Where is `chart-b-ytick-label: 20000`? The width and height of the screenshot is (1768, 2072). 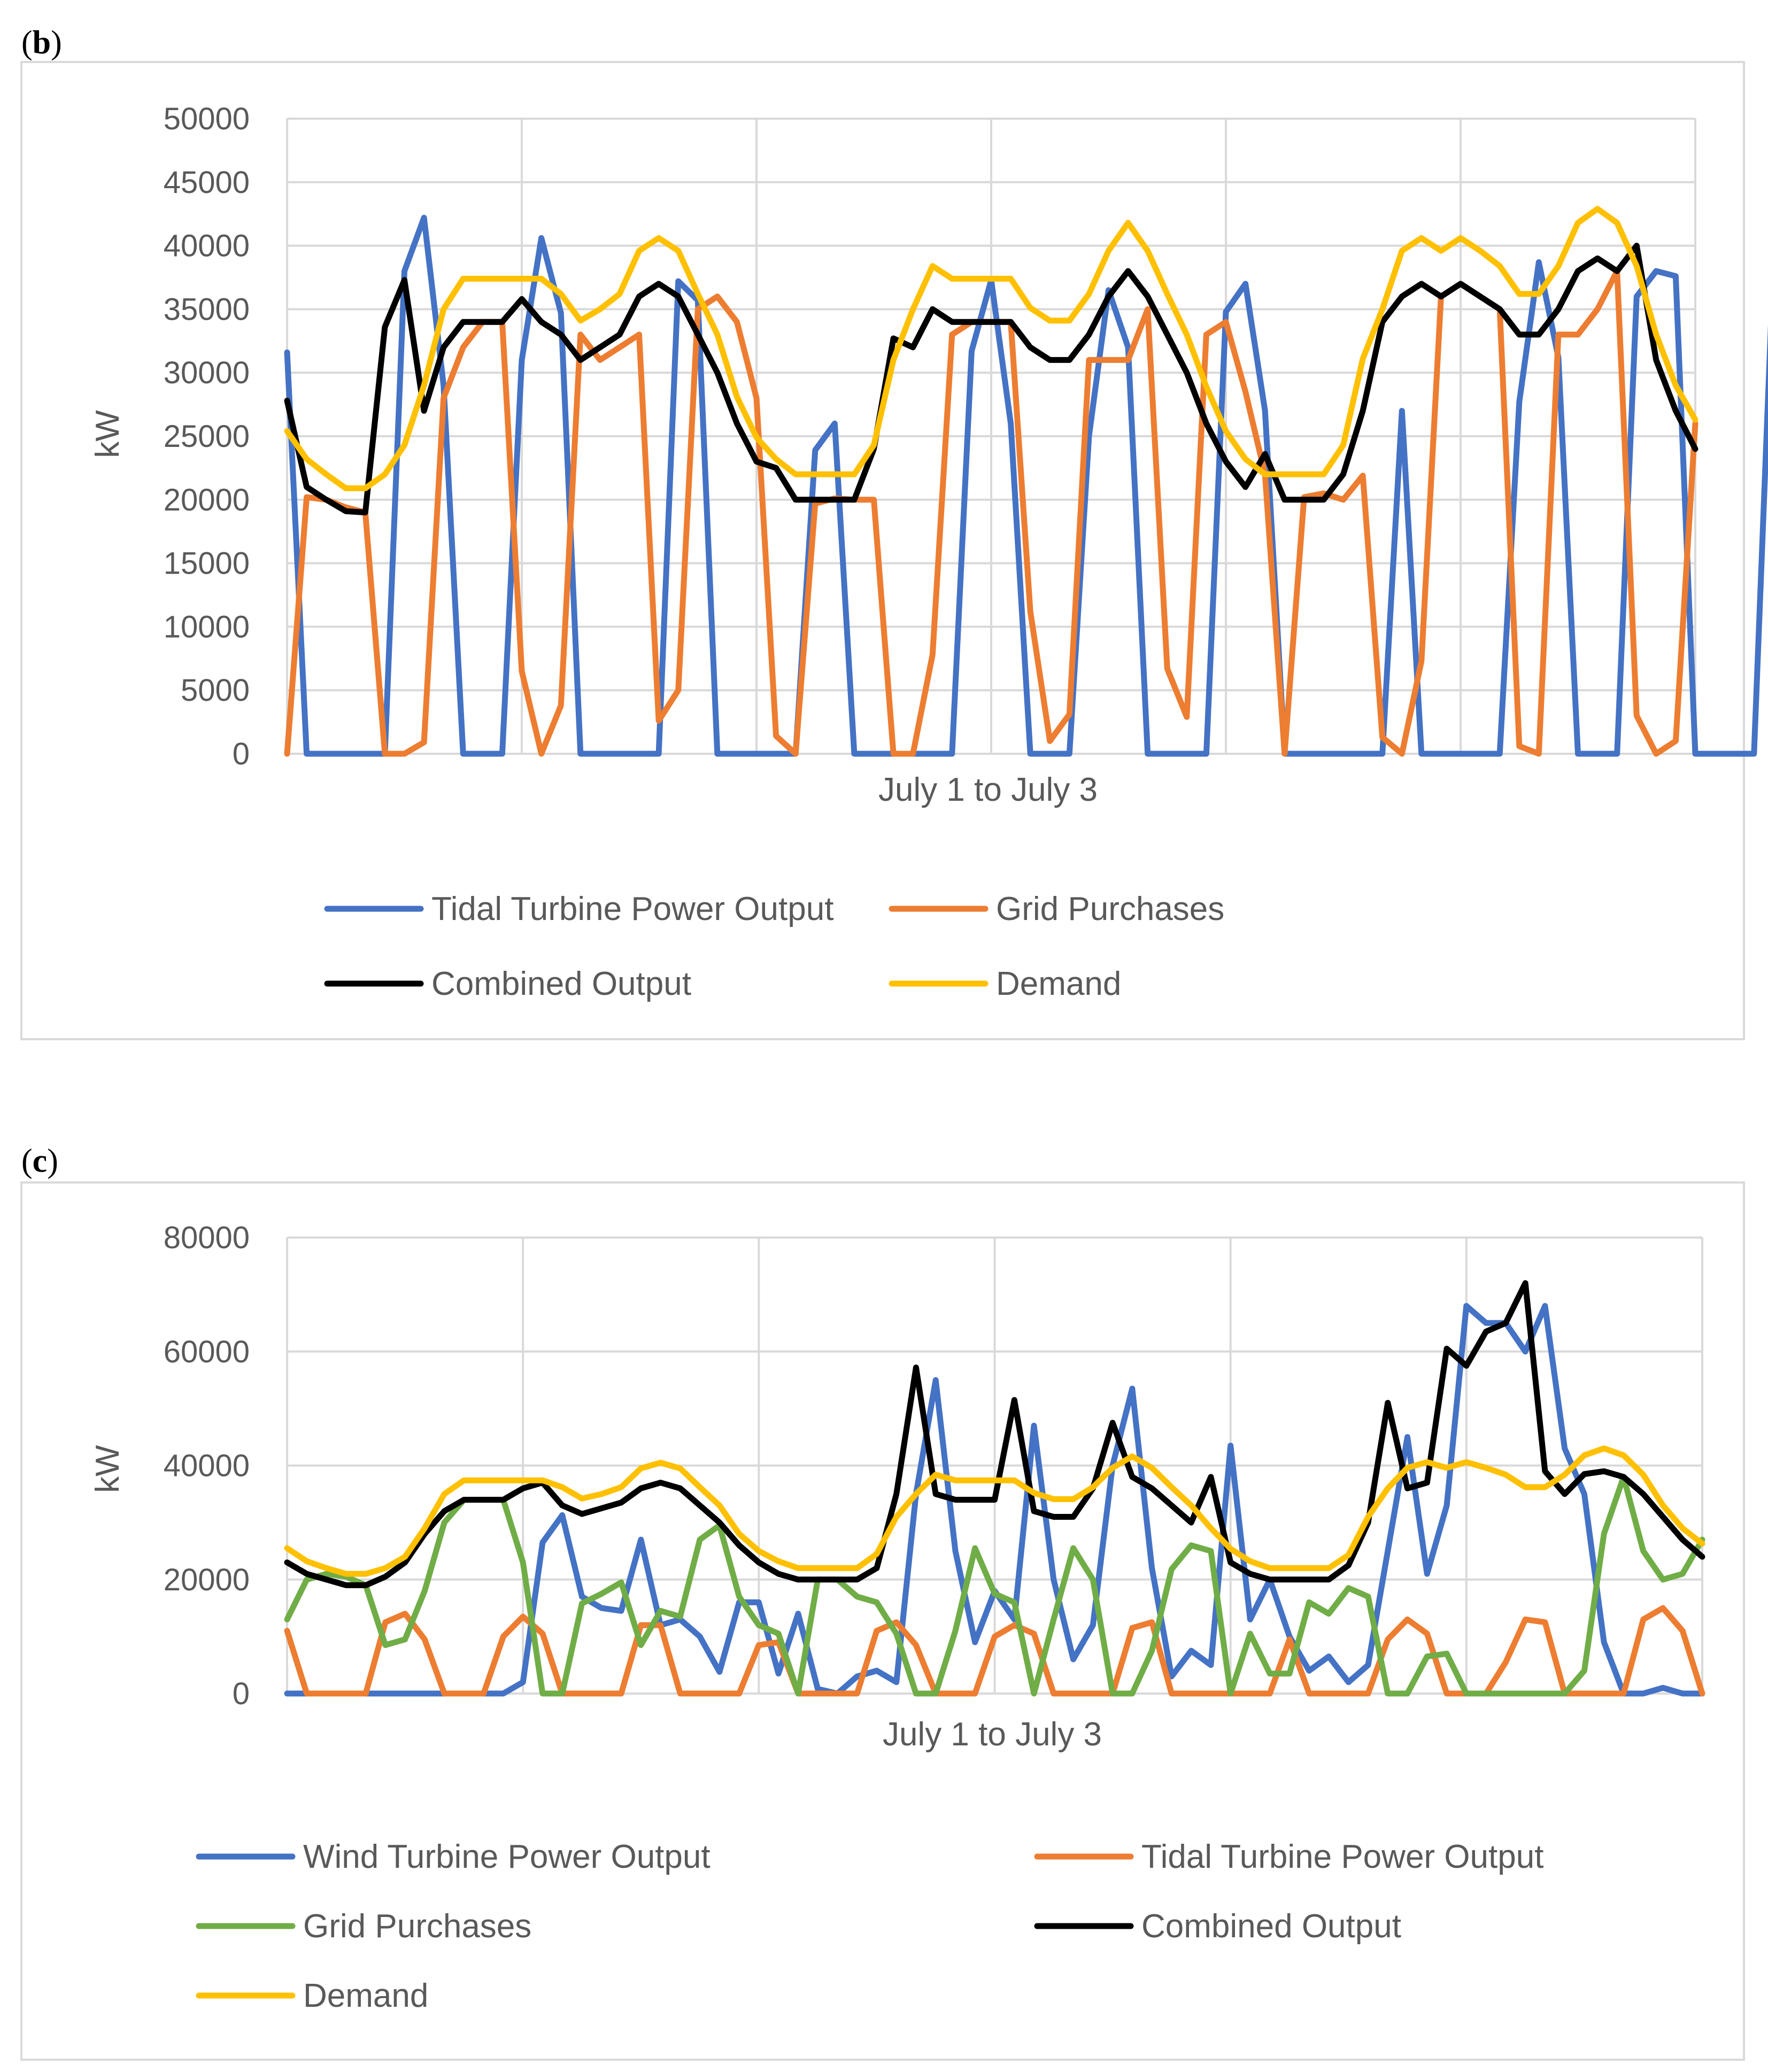 chart-b-ytick-label: 20000 is located at coordinates (207, 500).